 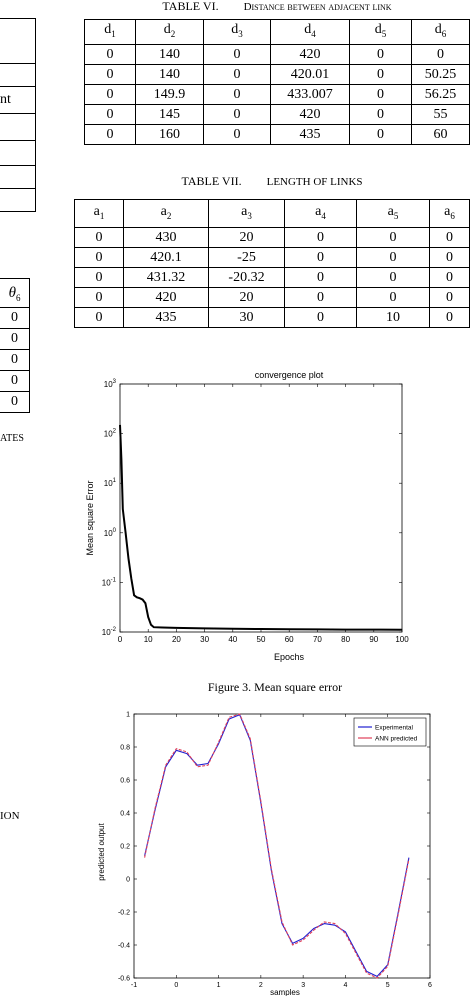 What do you see at coordinates (169, 134) in the screenshot?
I see `table-cell: 160` at bounding box center [169, 134].